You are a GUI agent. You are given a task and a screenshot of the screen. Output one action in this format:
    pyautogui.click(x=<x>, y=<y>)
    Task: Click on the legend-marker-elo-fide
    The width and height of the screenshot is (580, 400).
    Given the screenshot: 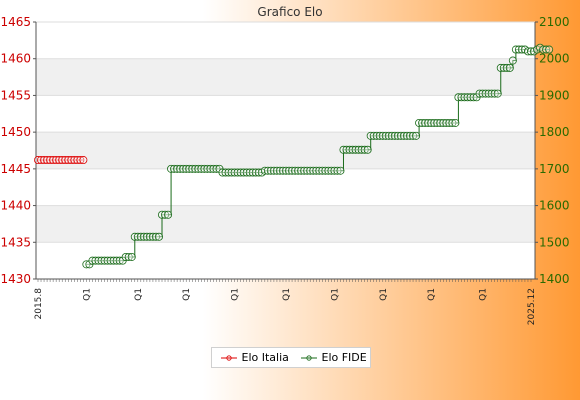 What is the action you would take?
    pyautogui.click(x=309, y=358)
    